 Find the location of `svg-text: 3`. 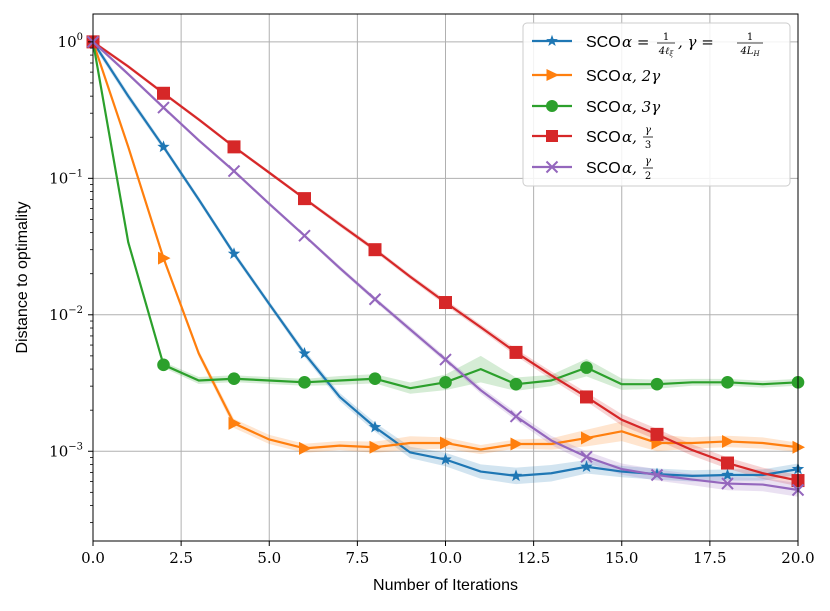

svg-text: 3 is located at coordinates (648, 145).